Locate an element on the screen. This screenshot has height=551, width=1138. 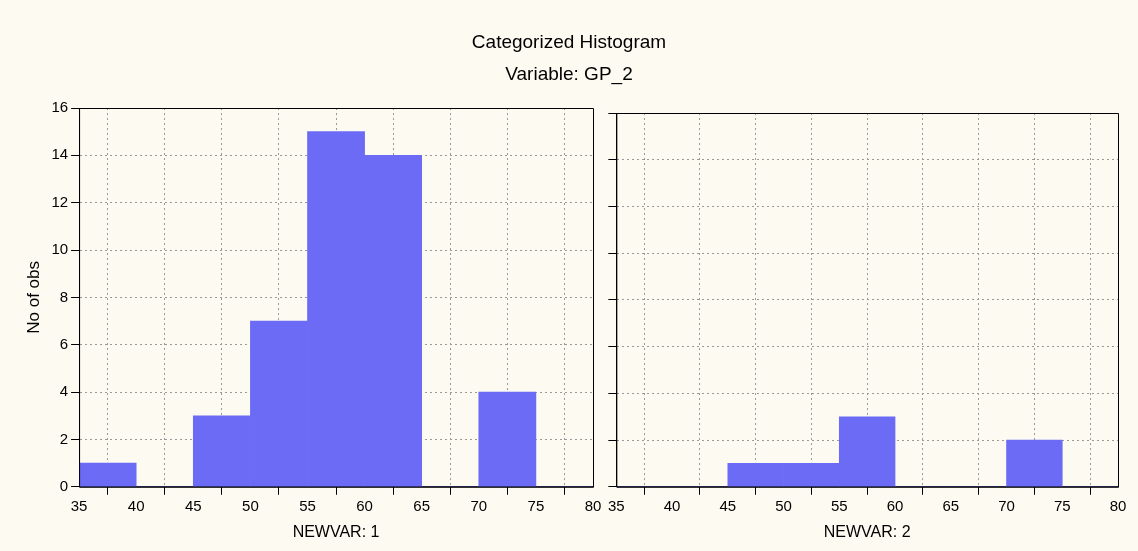
y-tick-label: 2 is located at coordinates (64, 438).